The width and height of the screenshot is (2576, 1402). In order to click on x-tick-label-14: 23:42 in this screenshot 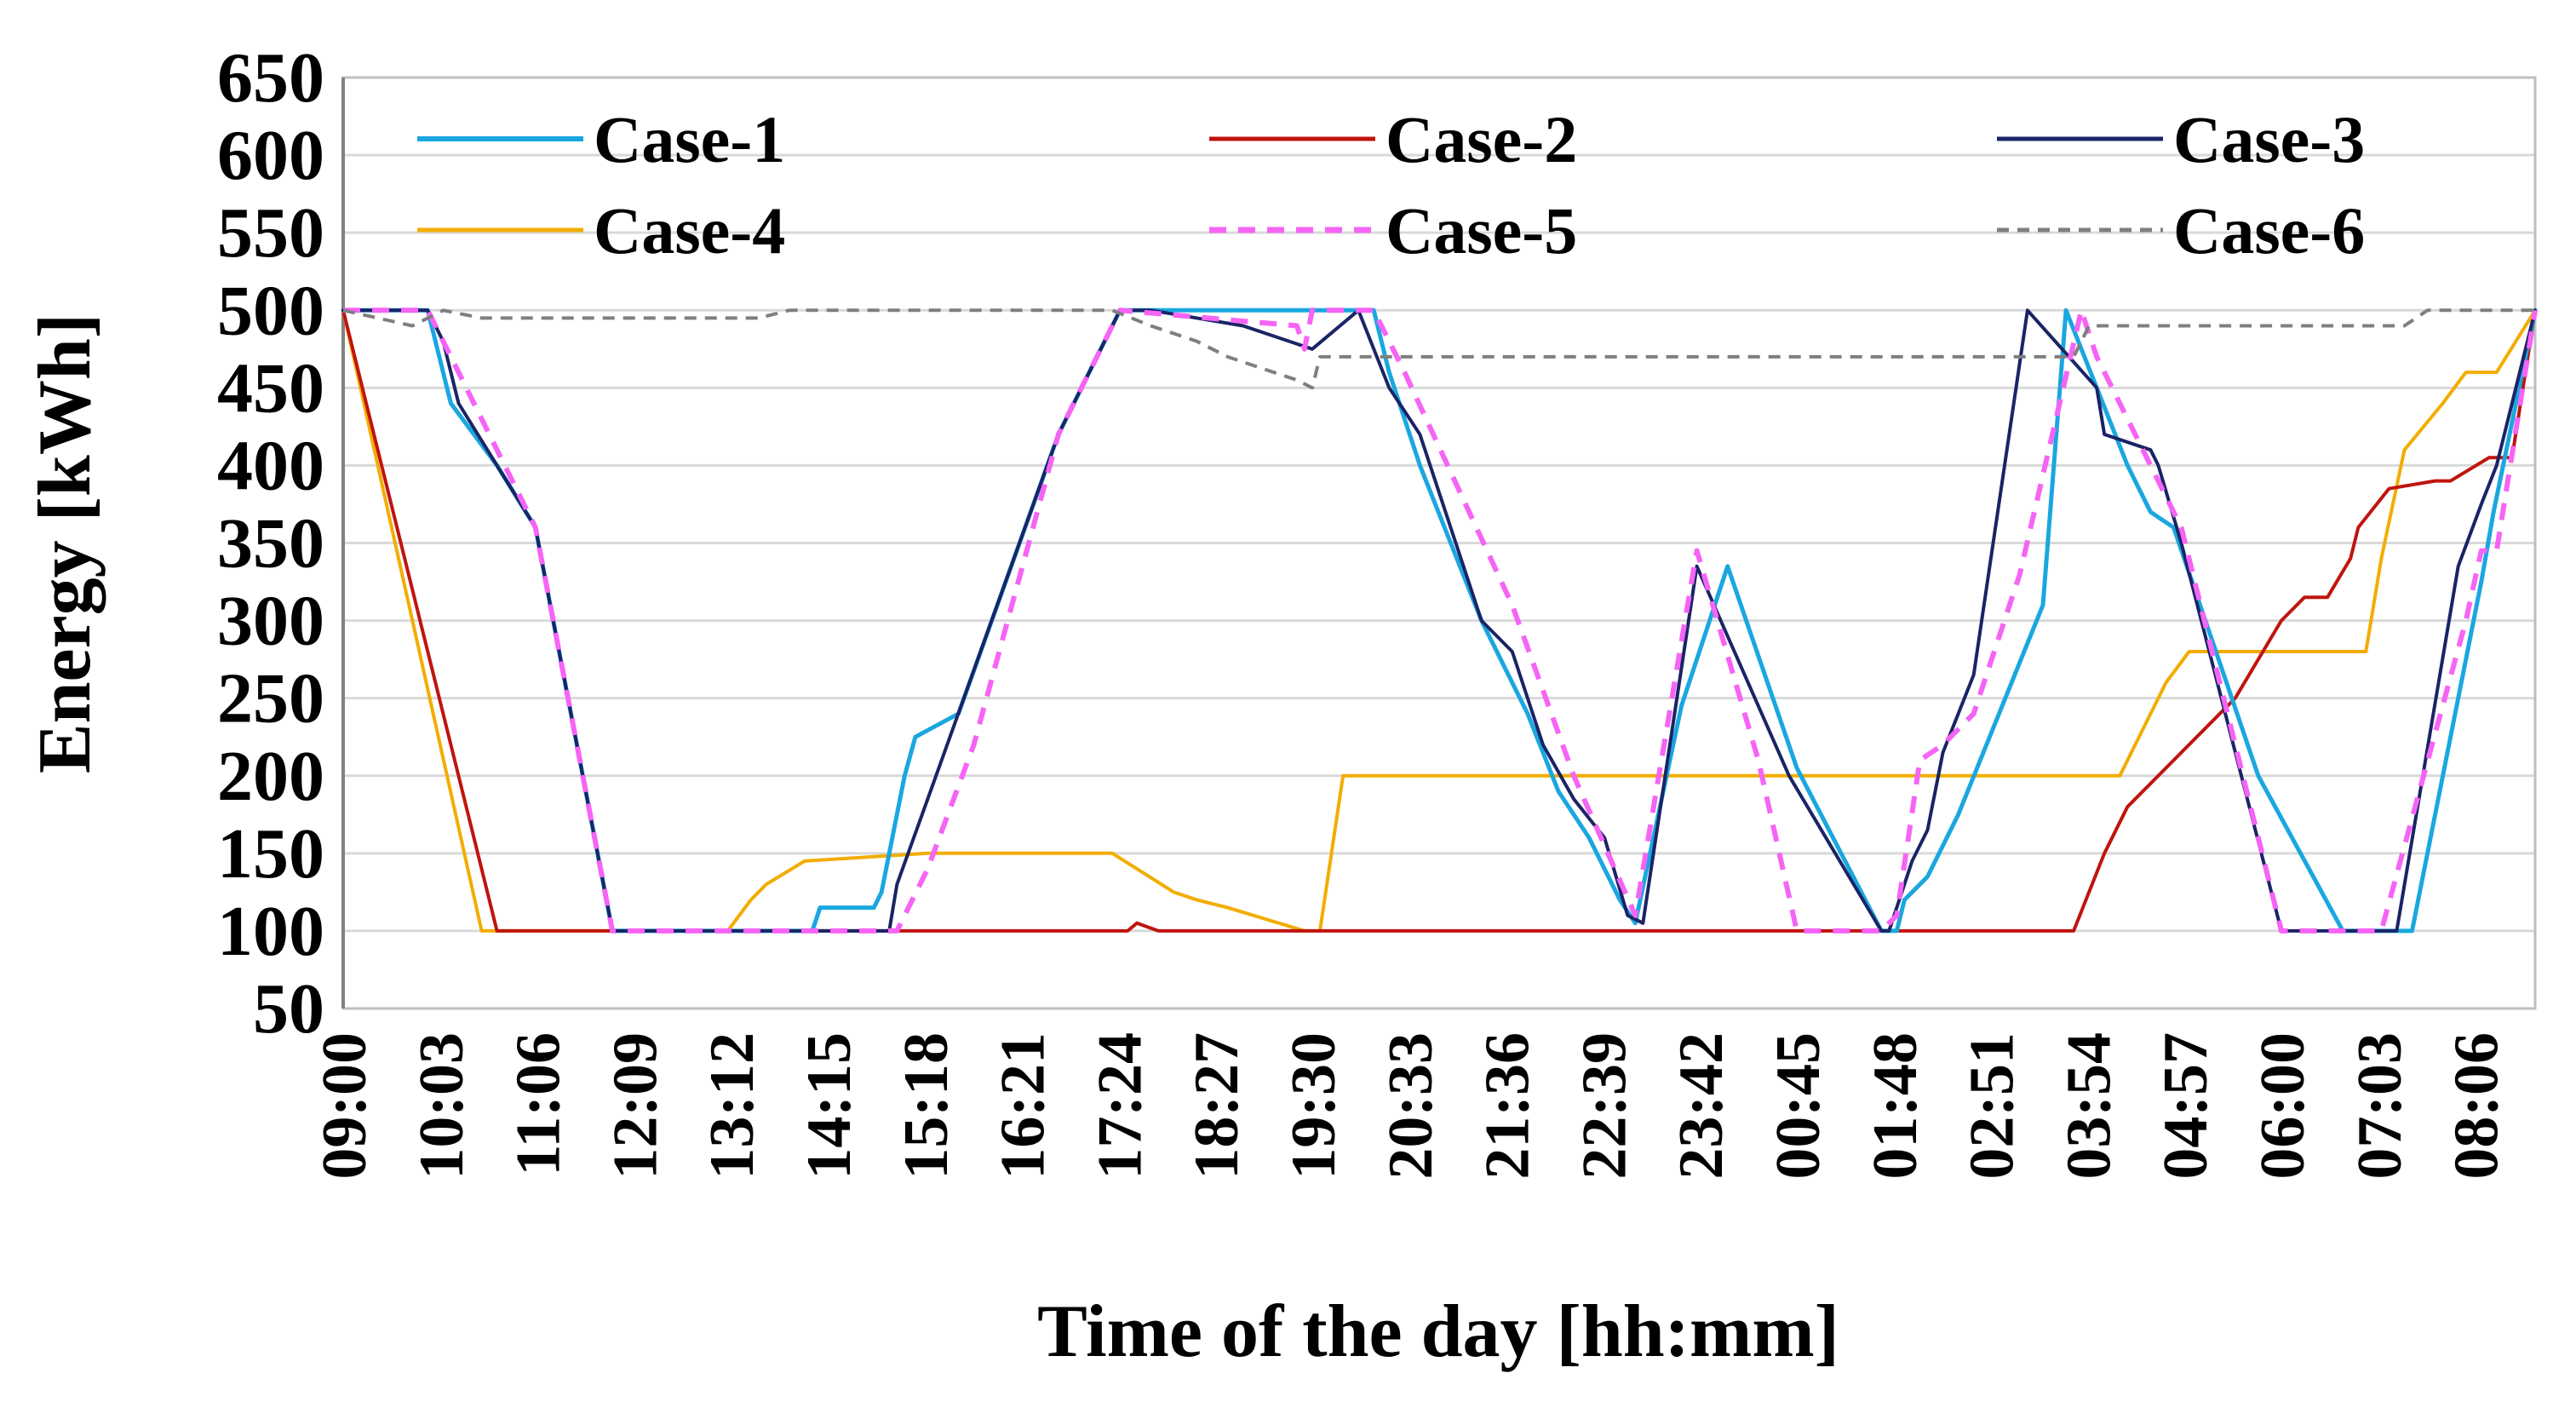, I will do `click(1701, 1106)`.